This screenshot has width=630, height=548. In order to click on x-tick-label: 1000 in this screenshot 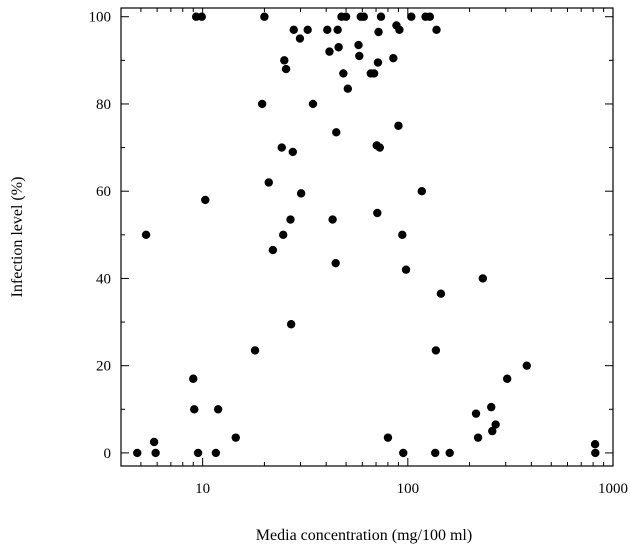, I will do `click(613, 489)`.